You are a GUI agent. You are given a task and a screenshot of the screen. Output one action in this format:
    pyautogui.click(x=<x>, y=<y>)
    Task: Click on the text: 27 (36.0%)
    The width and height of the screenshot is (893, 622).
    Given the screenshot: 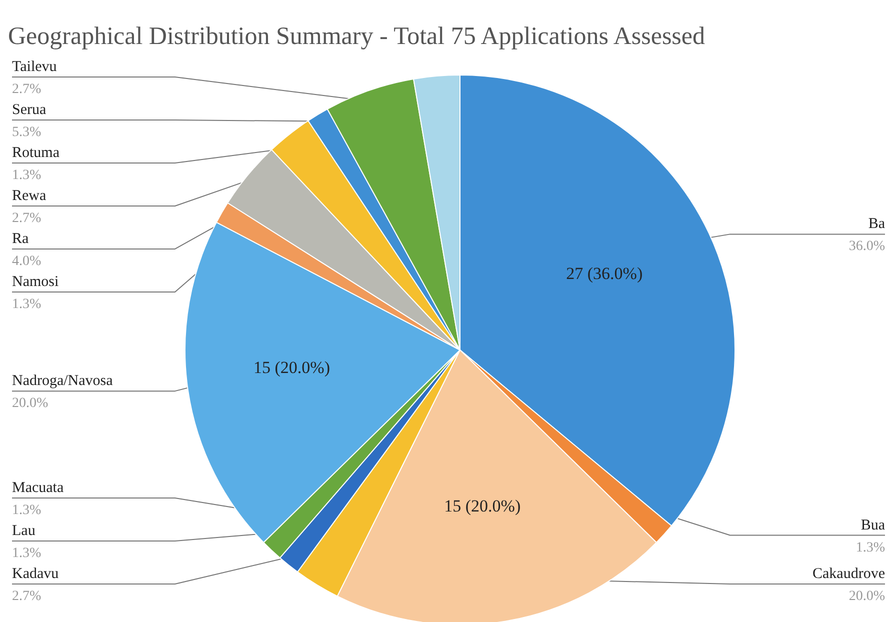 What is the action you would take?
    pyautogui.click(x=604, y=273)
    